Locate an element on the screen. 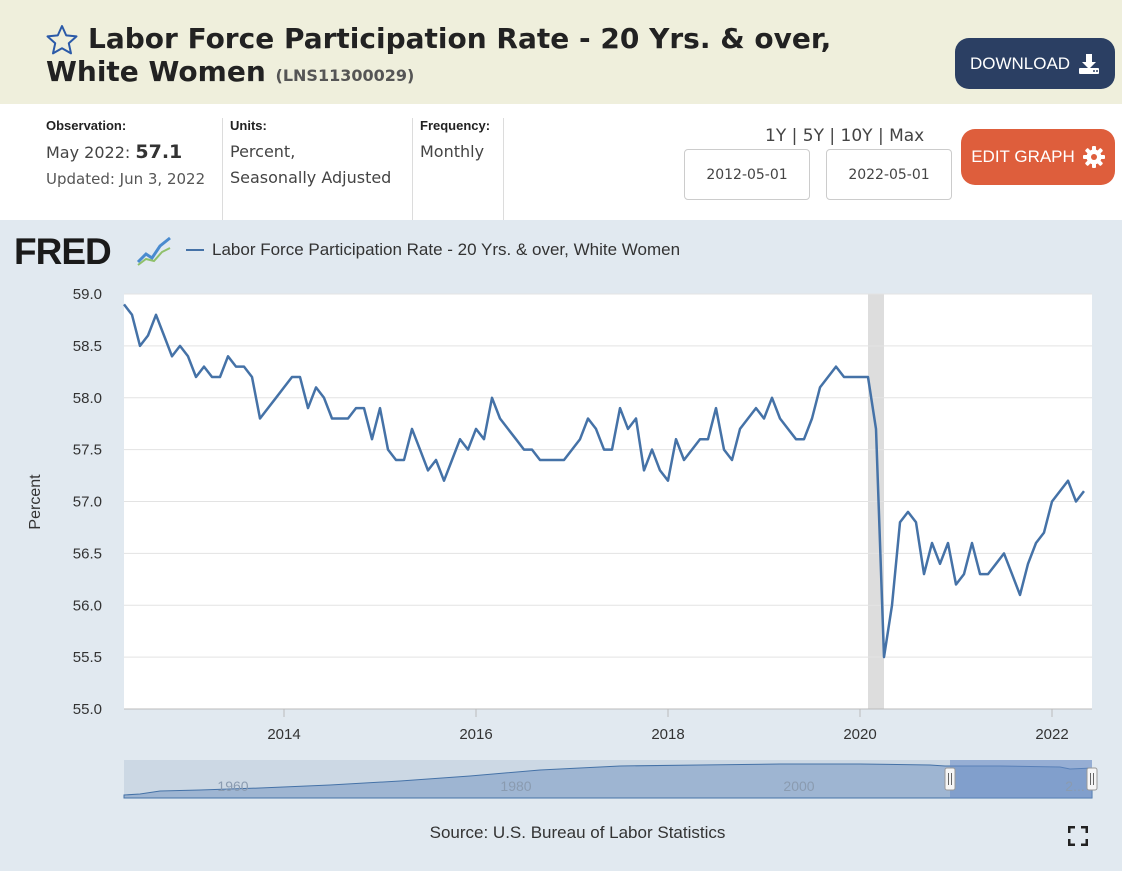  edit-graph-button: EDIT GRAPH is located at coordinates (1038, 157).